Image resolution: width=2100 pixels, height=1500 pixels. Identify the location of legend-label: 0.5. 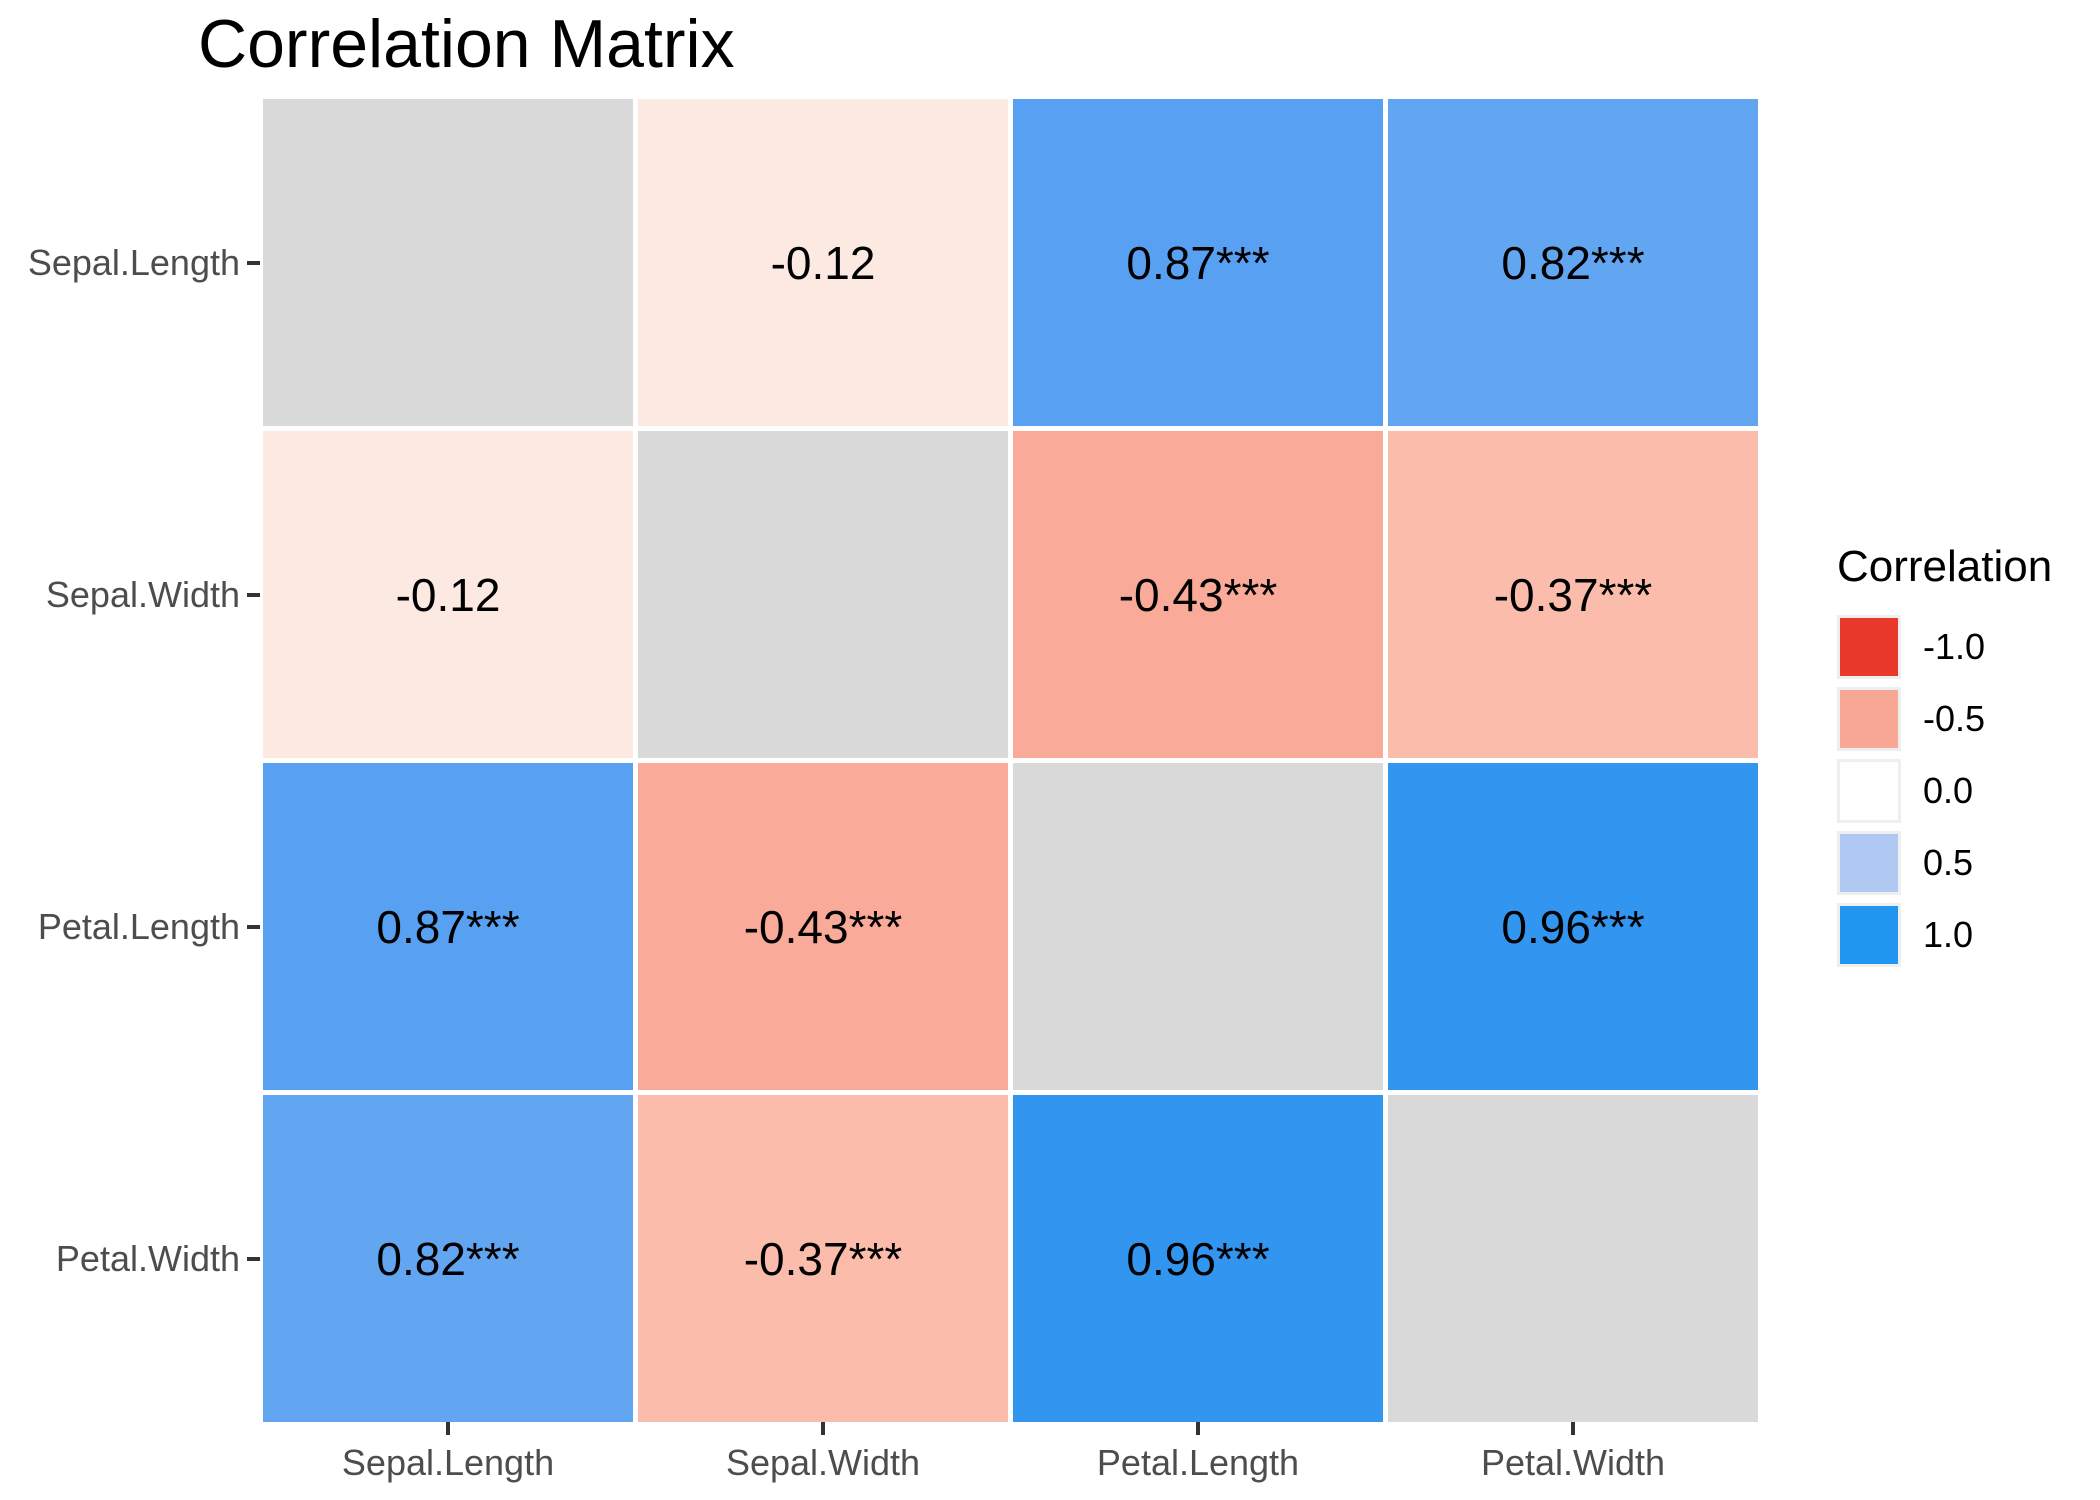
(1948, 862).